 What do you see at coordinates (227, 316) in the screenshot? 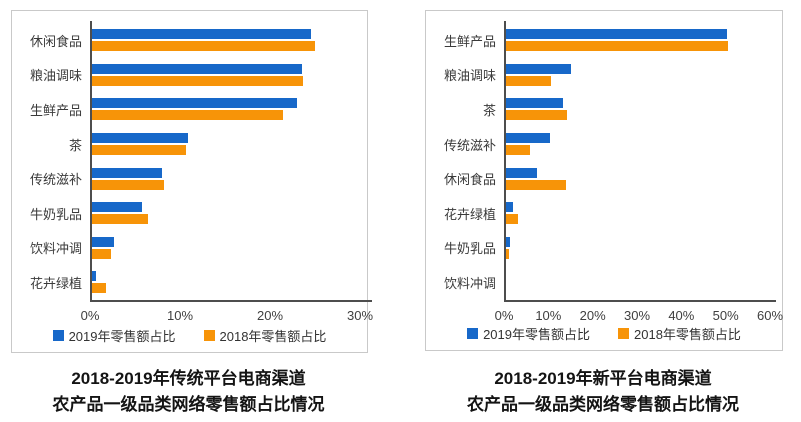
I see `x-axis-ticks: 0% 10% 20% 30%` at bounding box center [227, 316].